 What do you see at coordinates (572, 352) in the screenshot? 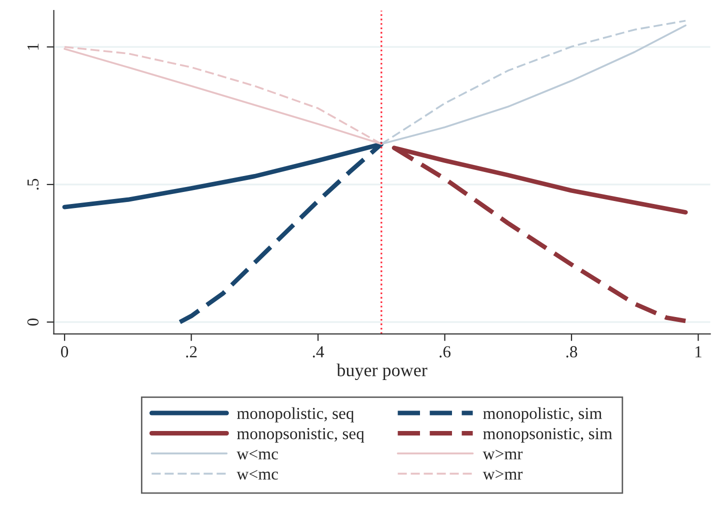
I see `x-tick-label: .8` at bounding box center [572, 352].